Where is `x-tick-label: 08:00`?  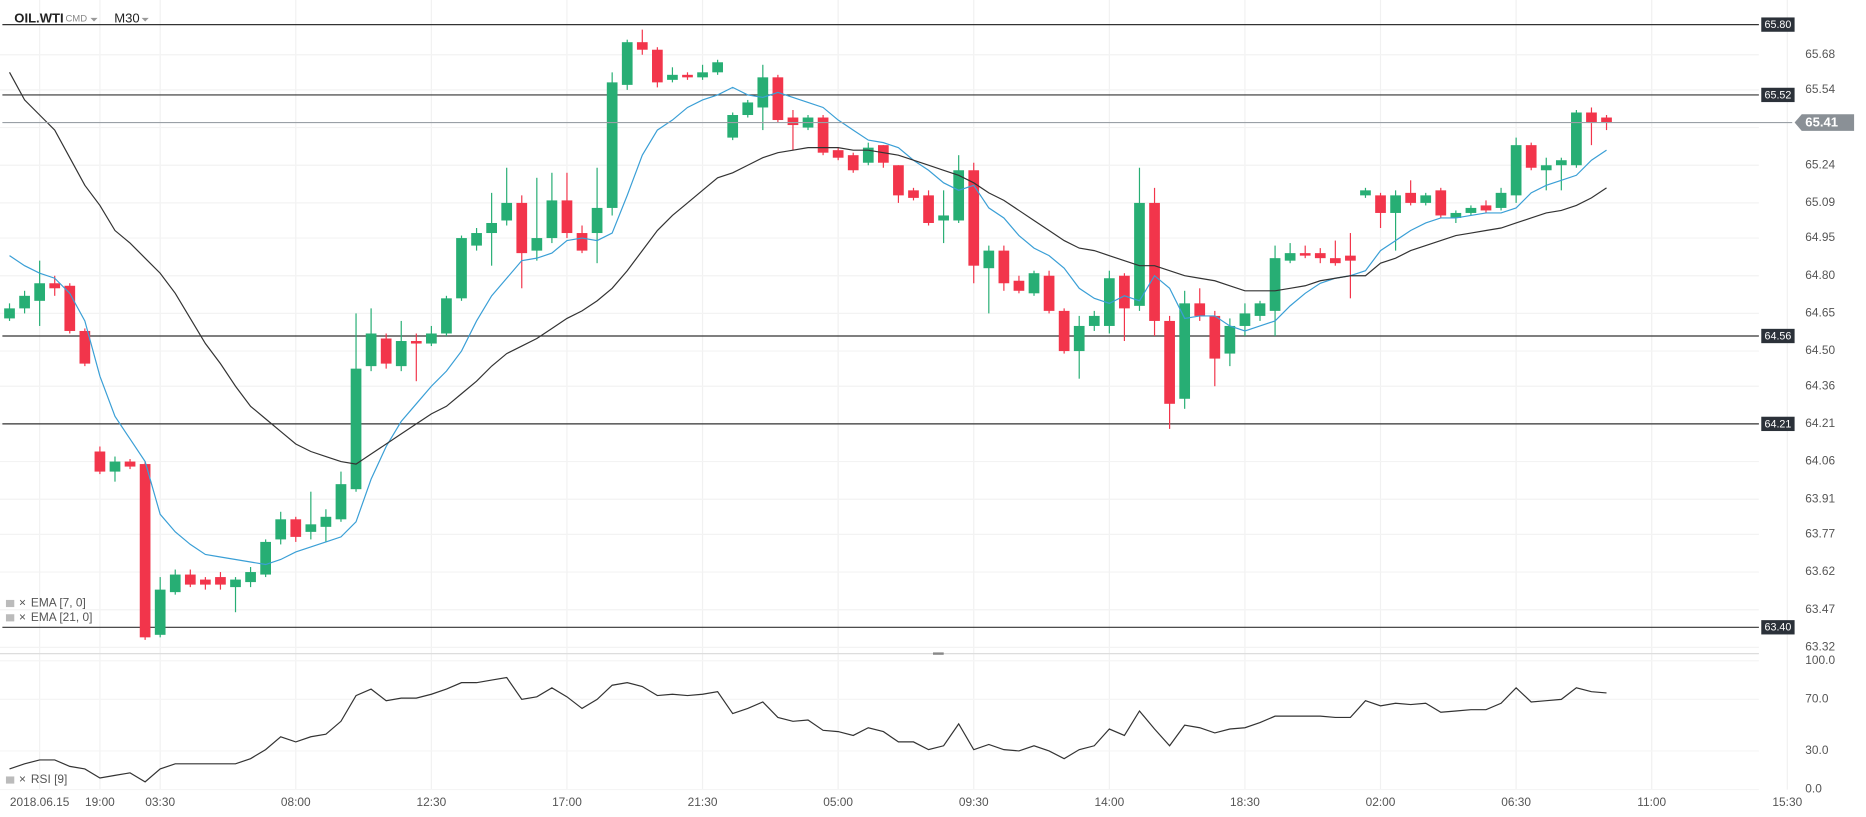
x-tick-label: 08:00 is located at coordinates (296, 802).